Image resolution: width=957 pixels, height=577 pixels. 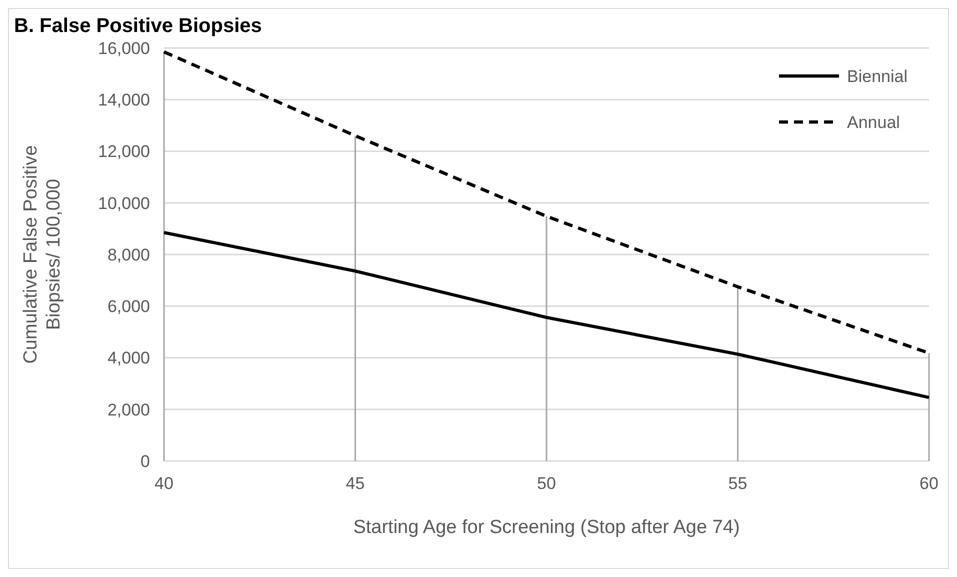 I want to click on y-tick-label: 8,000, so click(x=128, y=254).